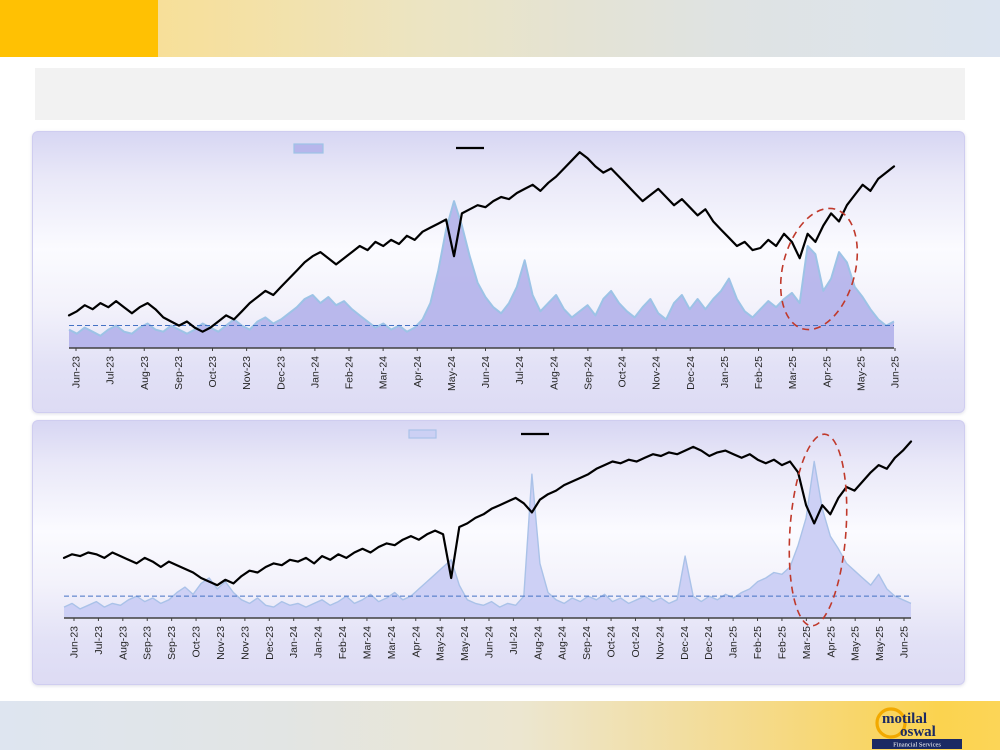 This screenshot has width=1000, height=750. I want to click on footer-gradient-bar: motilal oswal Financial Services, so click(500, 725).